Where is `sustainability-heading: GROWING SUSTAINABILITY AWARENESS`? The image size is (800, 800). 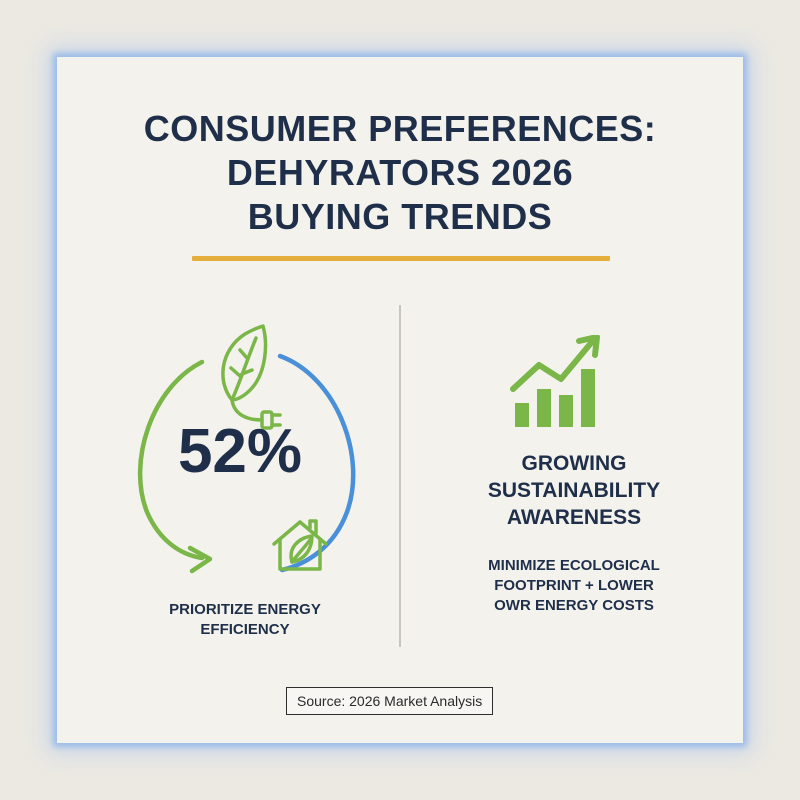
sustainability-heading: GROWING SUSTAINABILITY AWARENESS is located at coordinates (574, 490).